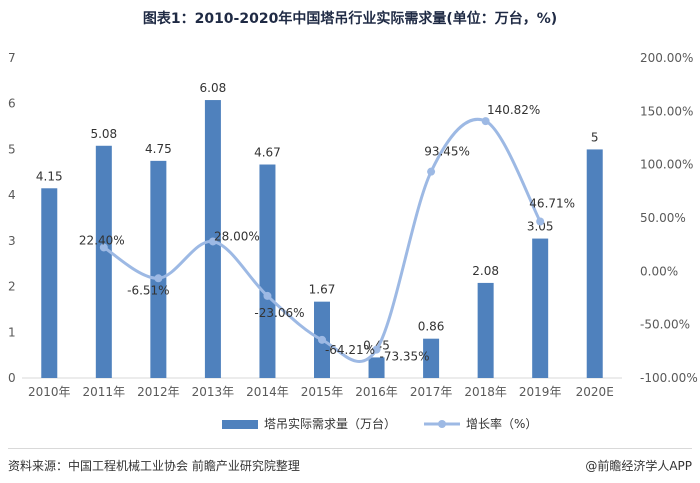 The image size is (700, 483). What do you see at coordinates (213, 88) in the screenshot?
I see `bar-value-label: 6.08` at bounding box center [213, 88].